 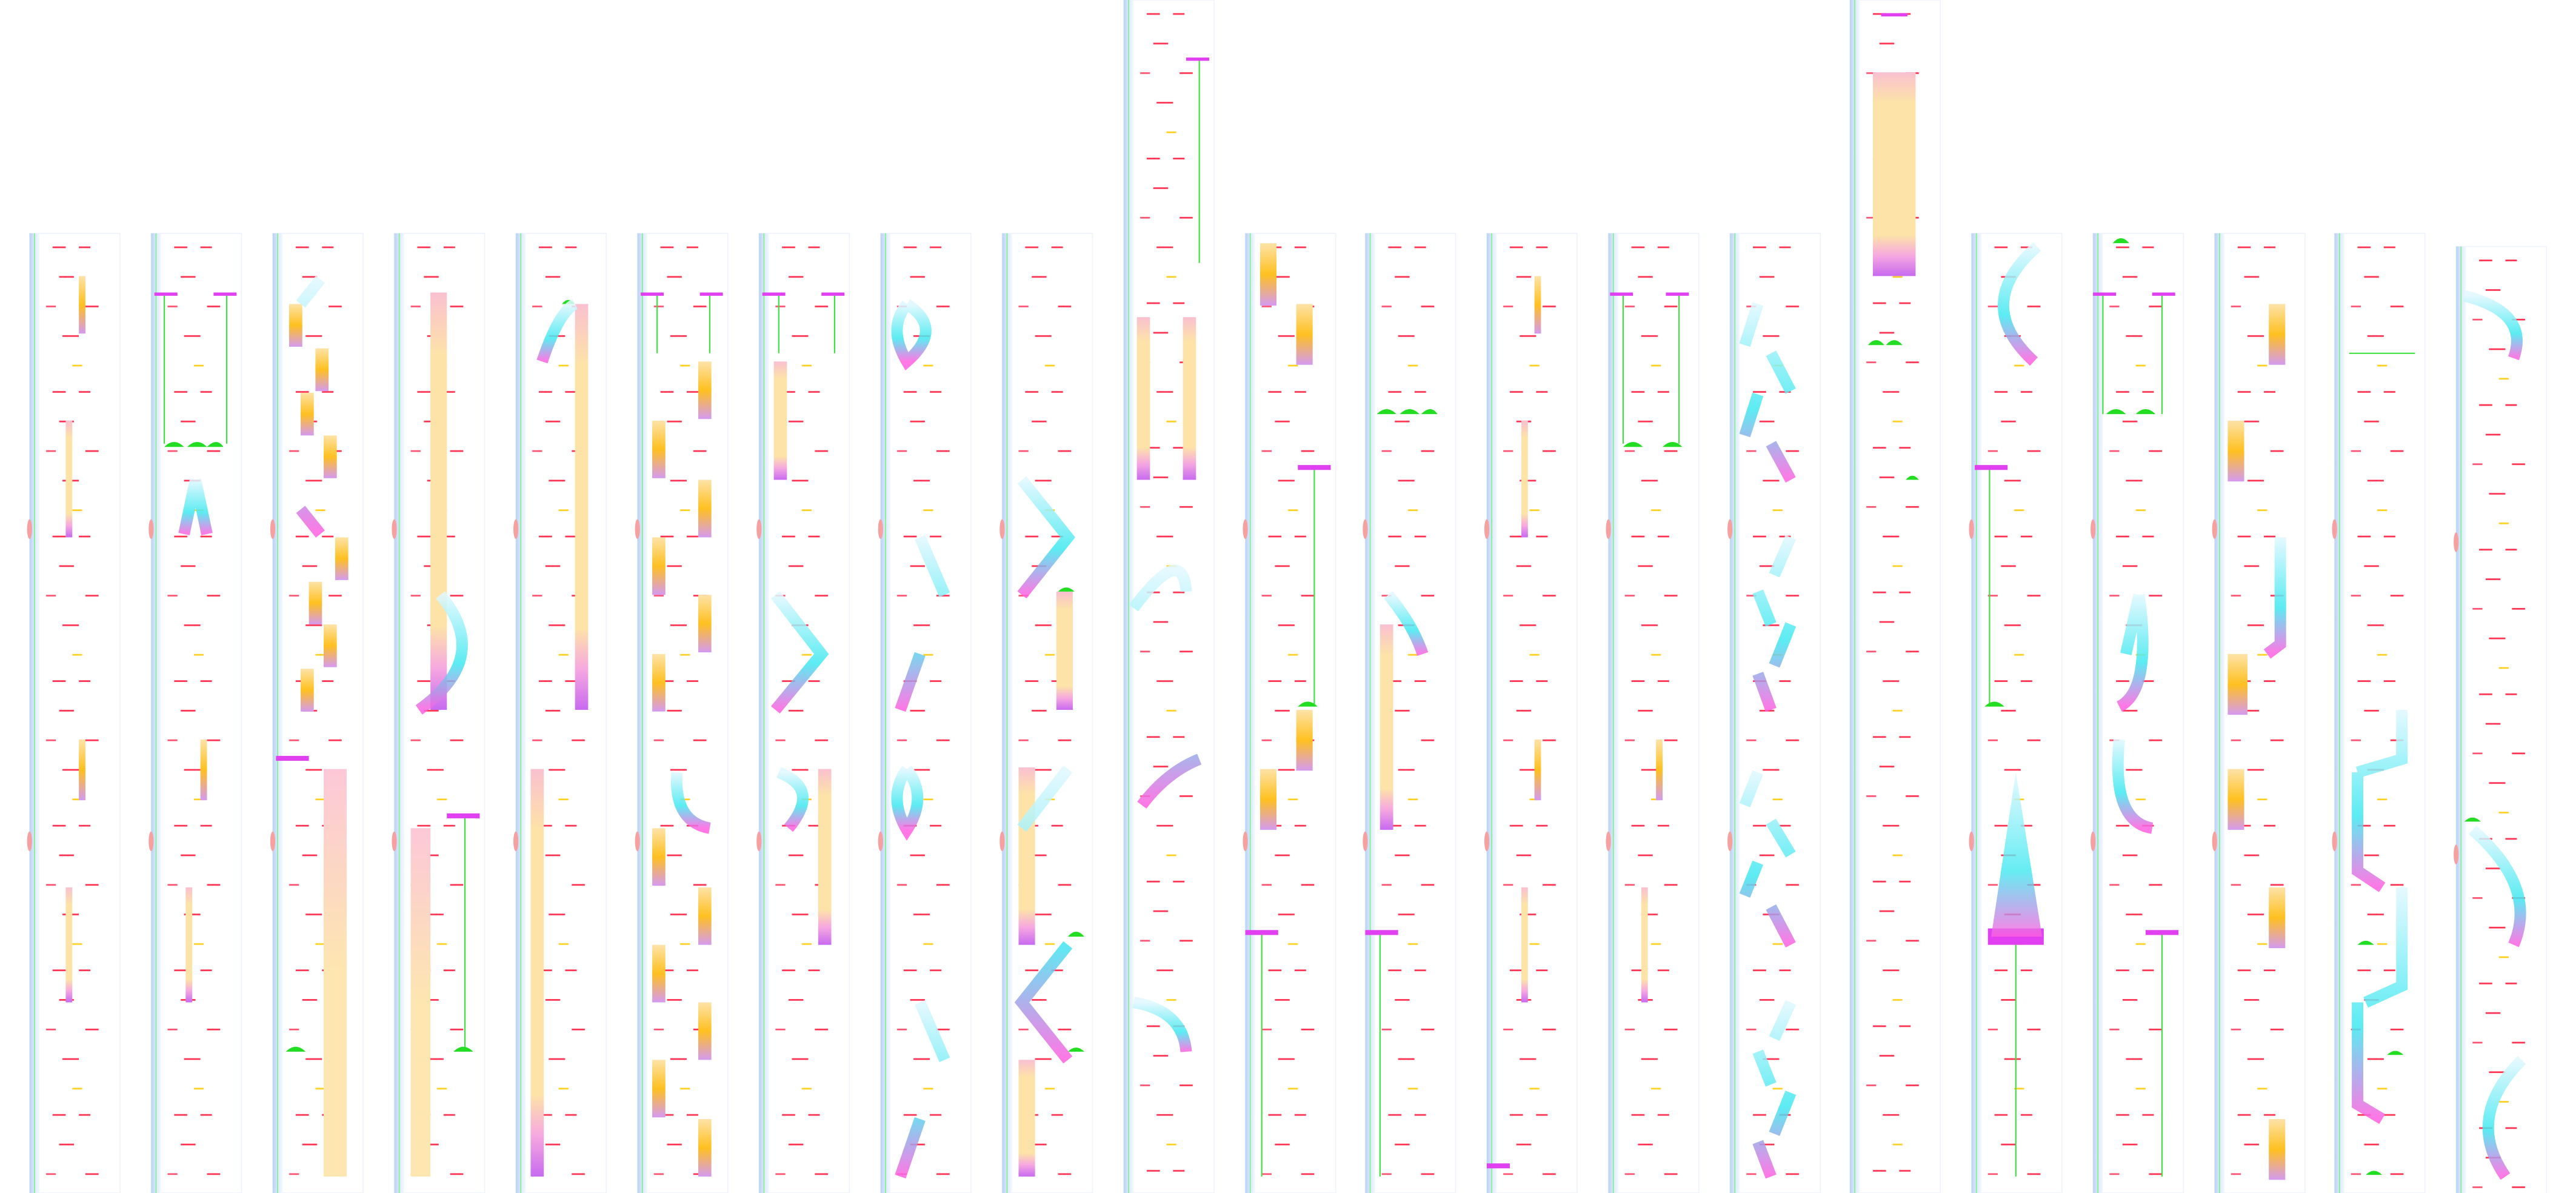 I want to click on tip, so click(x=1894, y=15).